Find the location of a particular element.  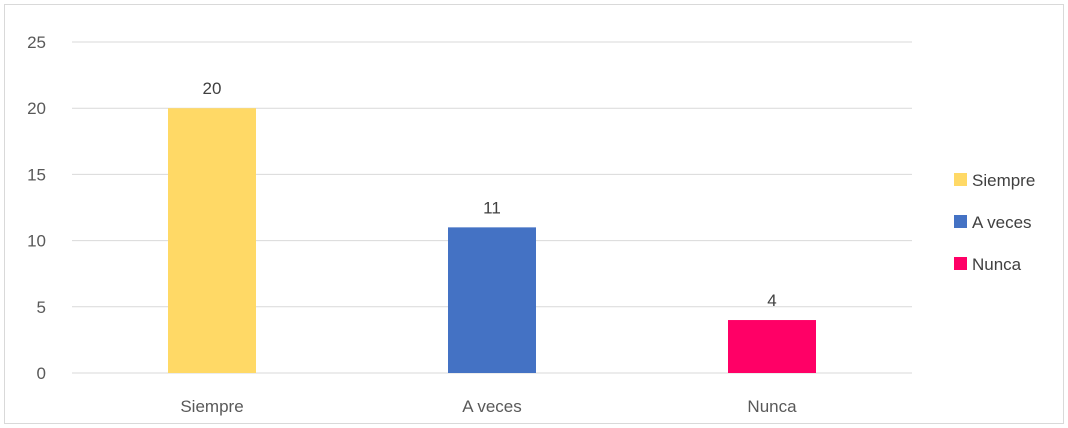

legend-label: Siempre is located at coordinates (1003, 180).